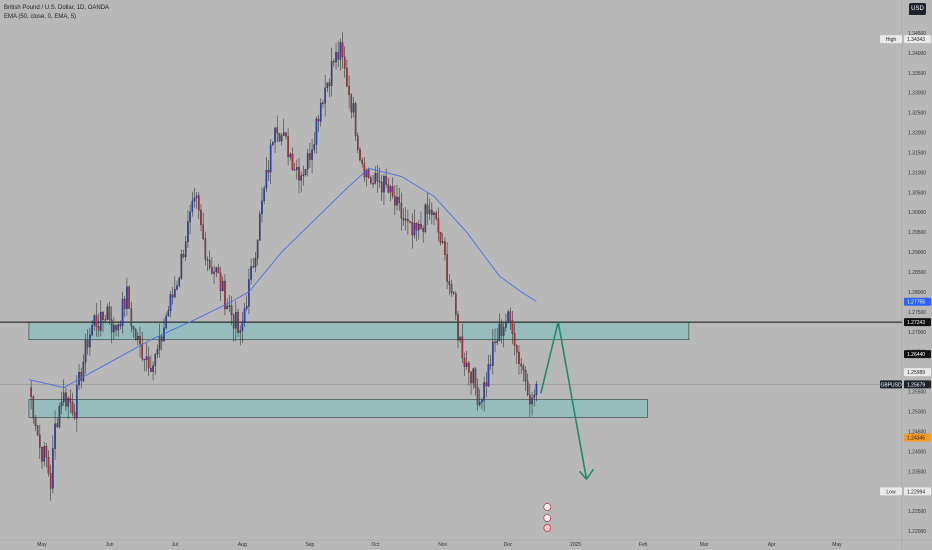 This screenshot has width=932, height=550. Describe the element at coordinates (917, 532) in the screenshot. I see `price-tick-label: 1.22000` at that location.